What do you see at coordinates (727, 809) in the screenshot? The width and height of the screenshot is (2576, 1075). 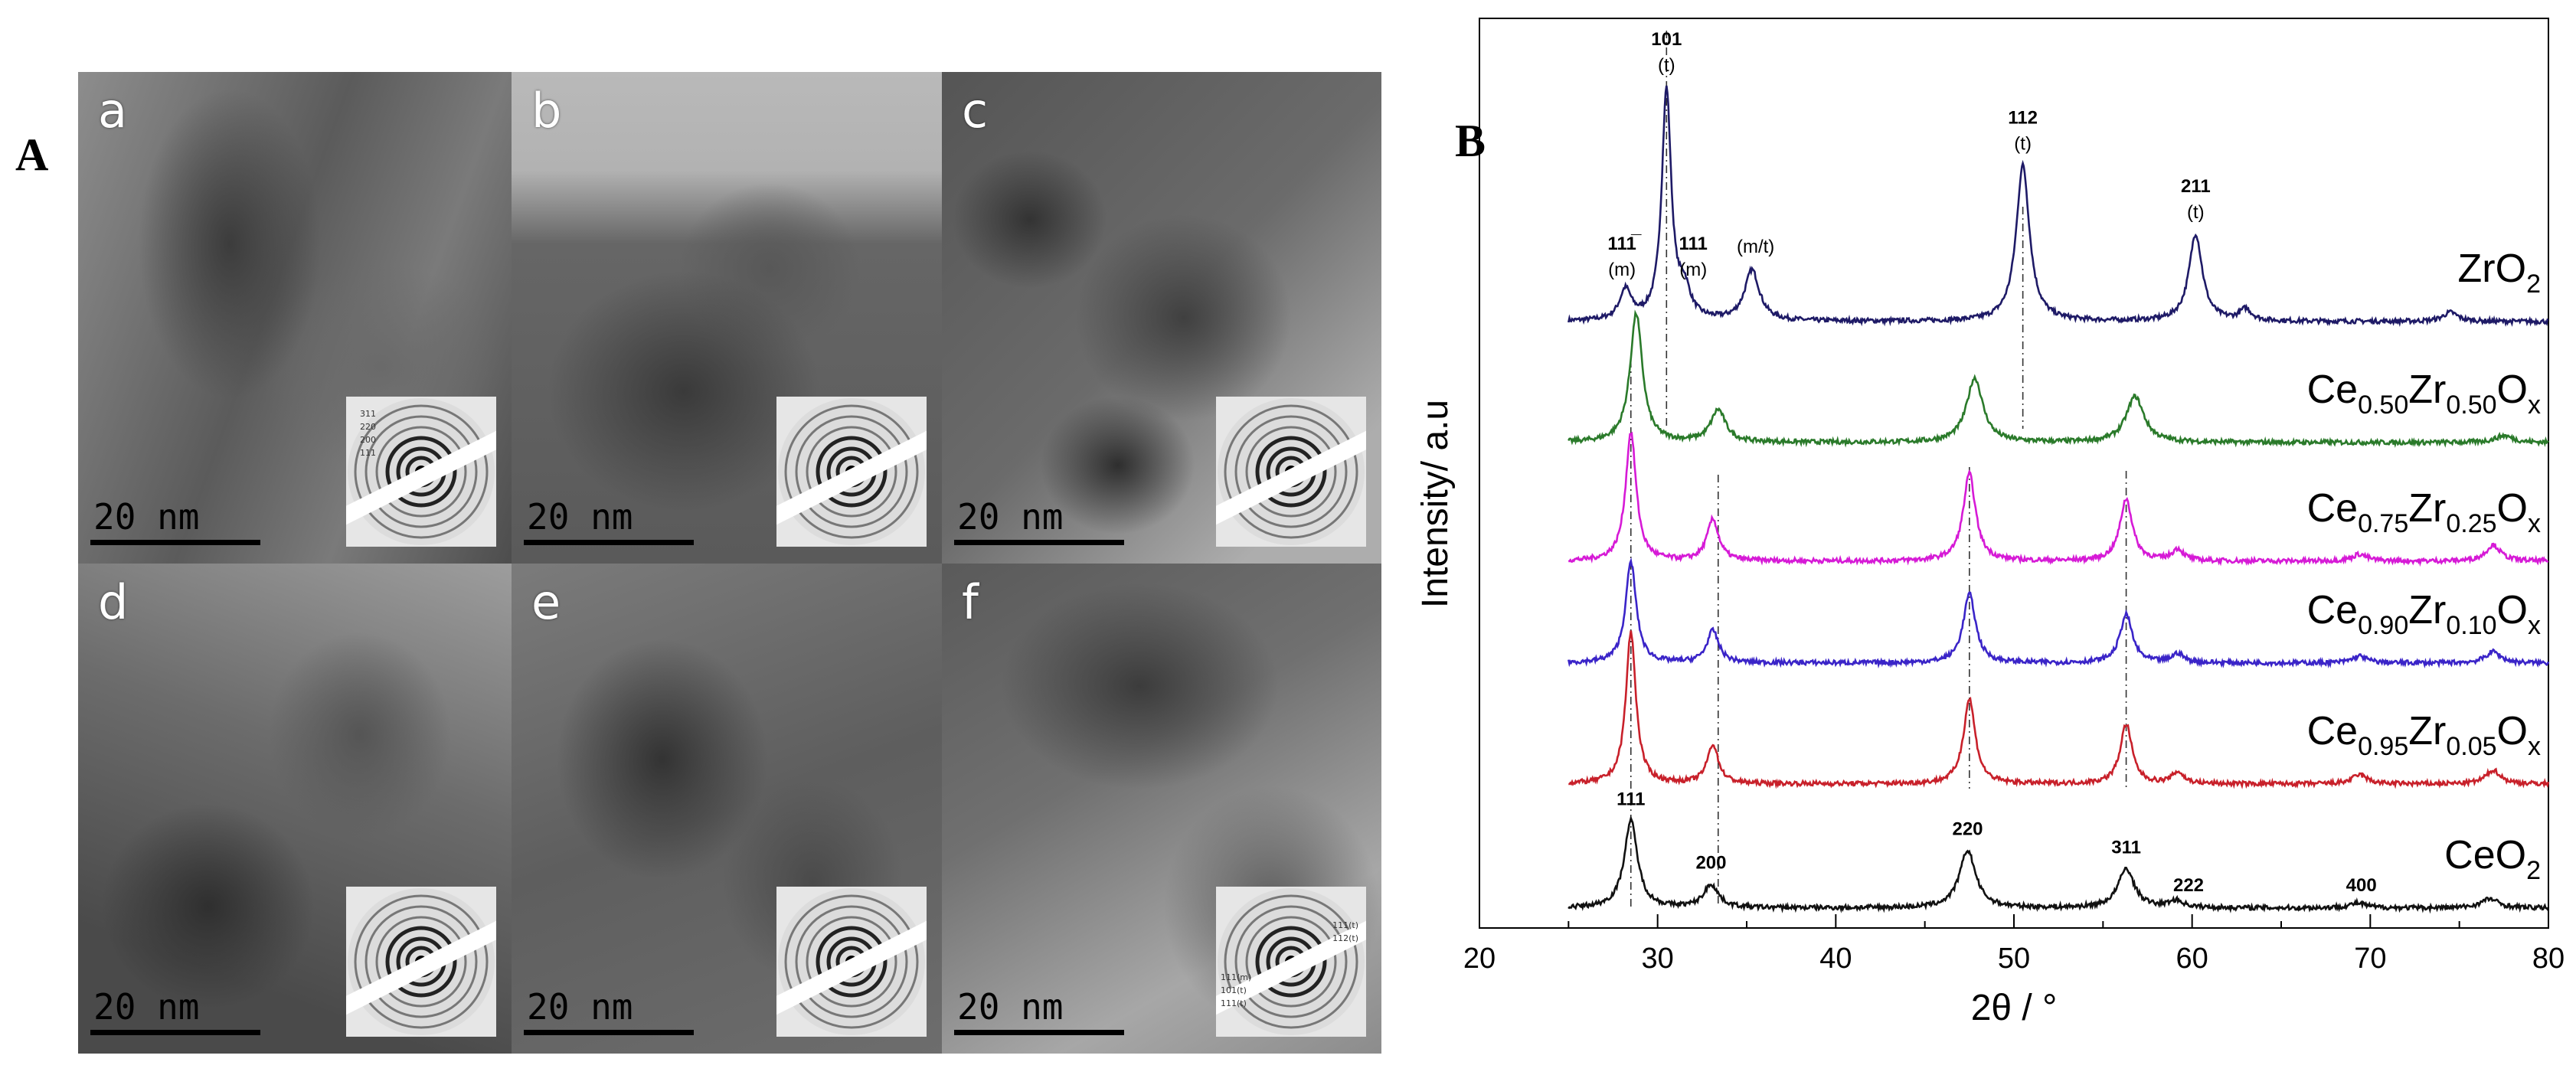 I see `tem-image-e: e 20 nm` at bounding box center [727, 809].